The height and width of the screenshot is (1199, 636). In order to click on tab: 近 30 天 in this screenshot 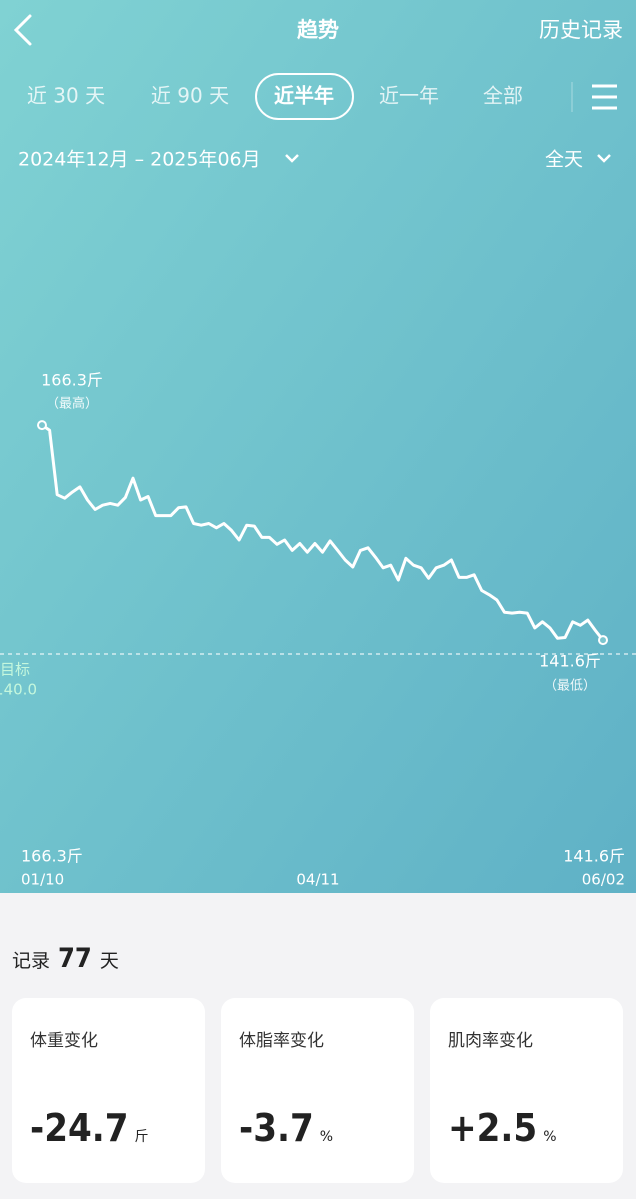, I will do `click(66, 96)`.